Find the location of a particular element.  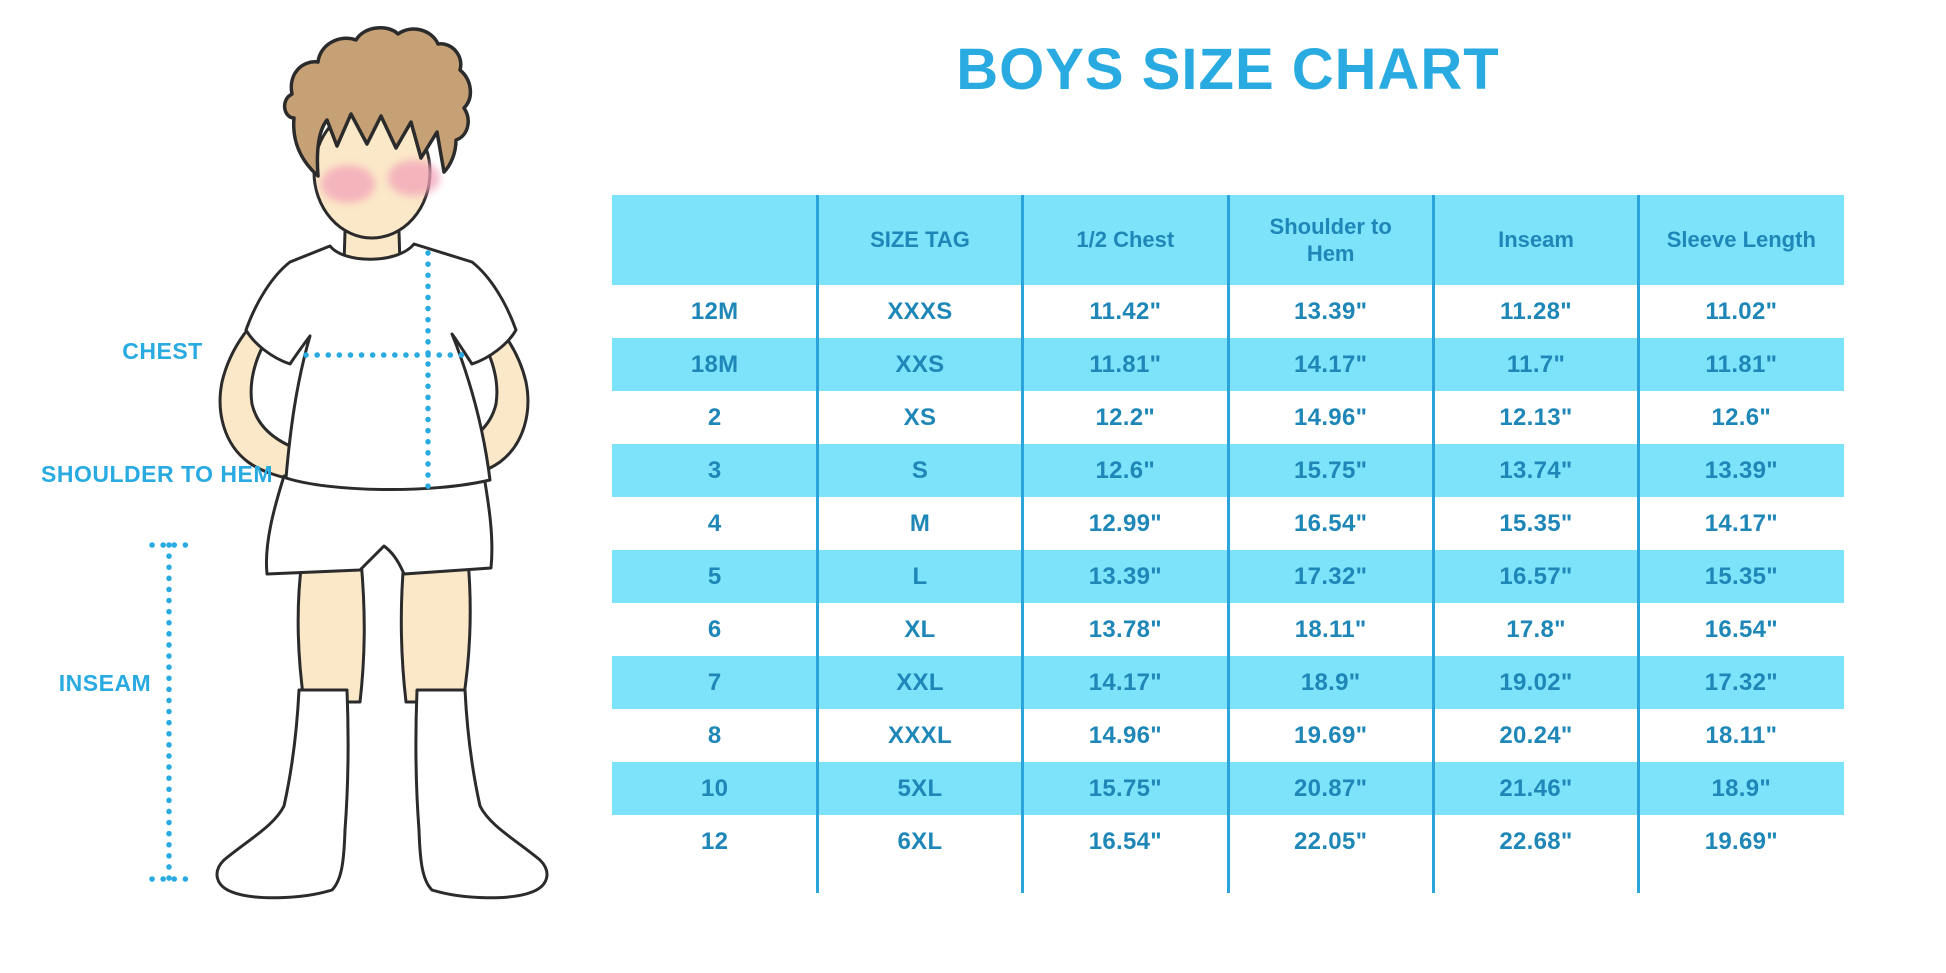

cell-shoulder-to-hem: 14.96" is located at coordinates (1331, 417).